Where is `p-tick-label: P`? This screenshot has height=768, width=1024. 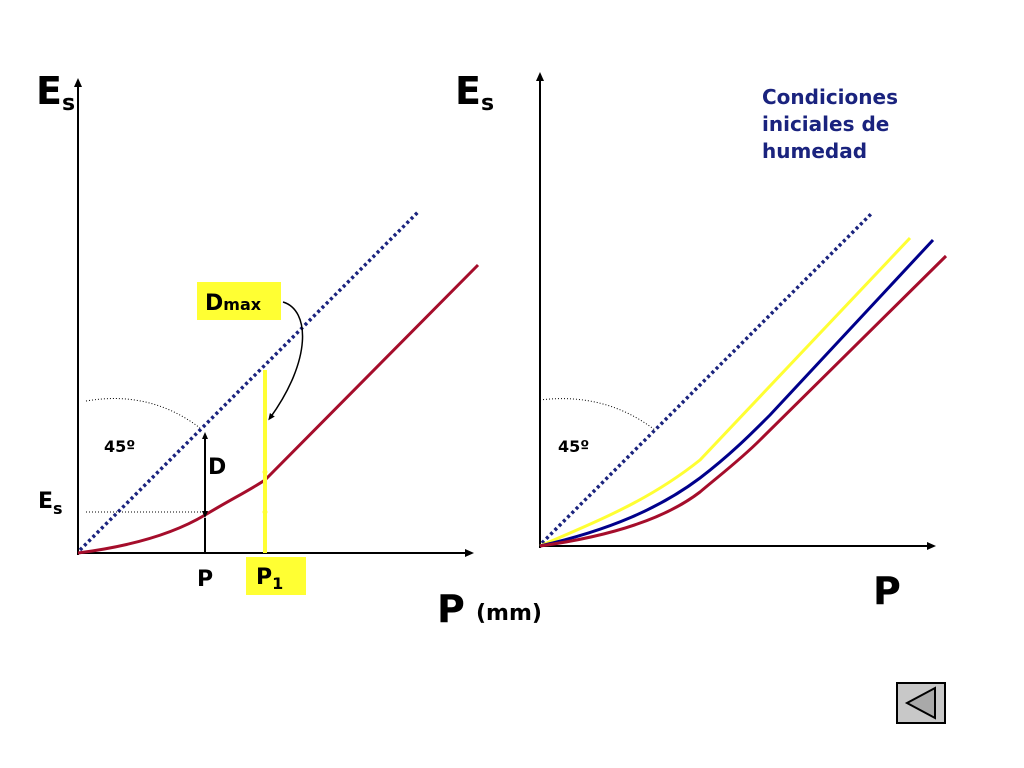
p-tick-label: P is located at coordinates (205, 579).